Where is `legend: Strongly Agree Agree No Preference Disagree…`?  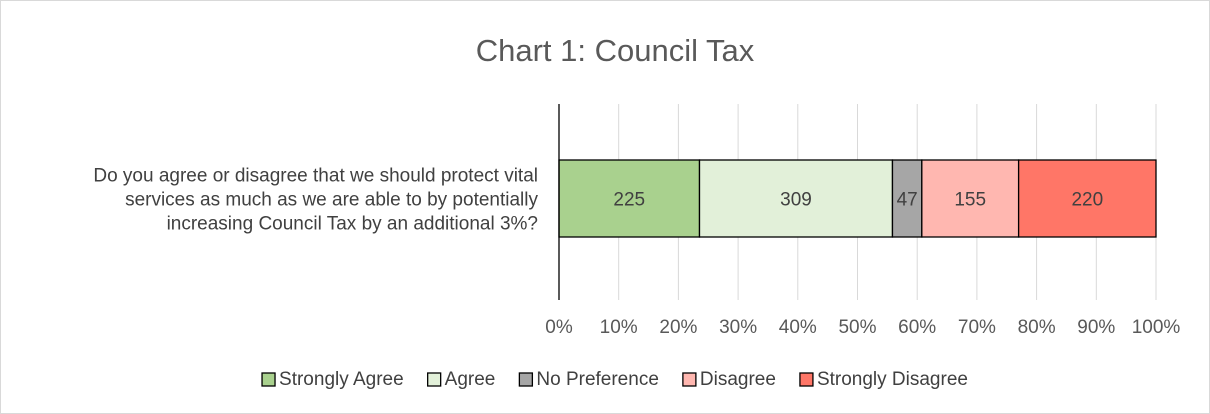 legend: Strongly Agree Agree No Preference Disagree… is located at coordinates (614, 379).